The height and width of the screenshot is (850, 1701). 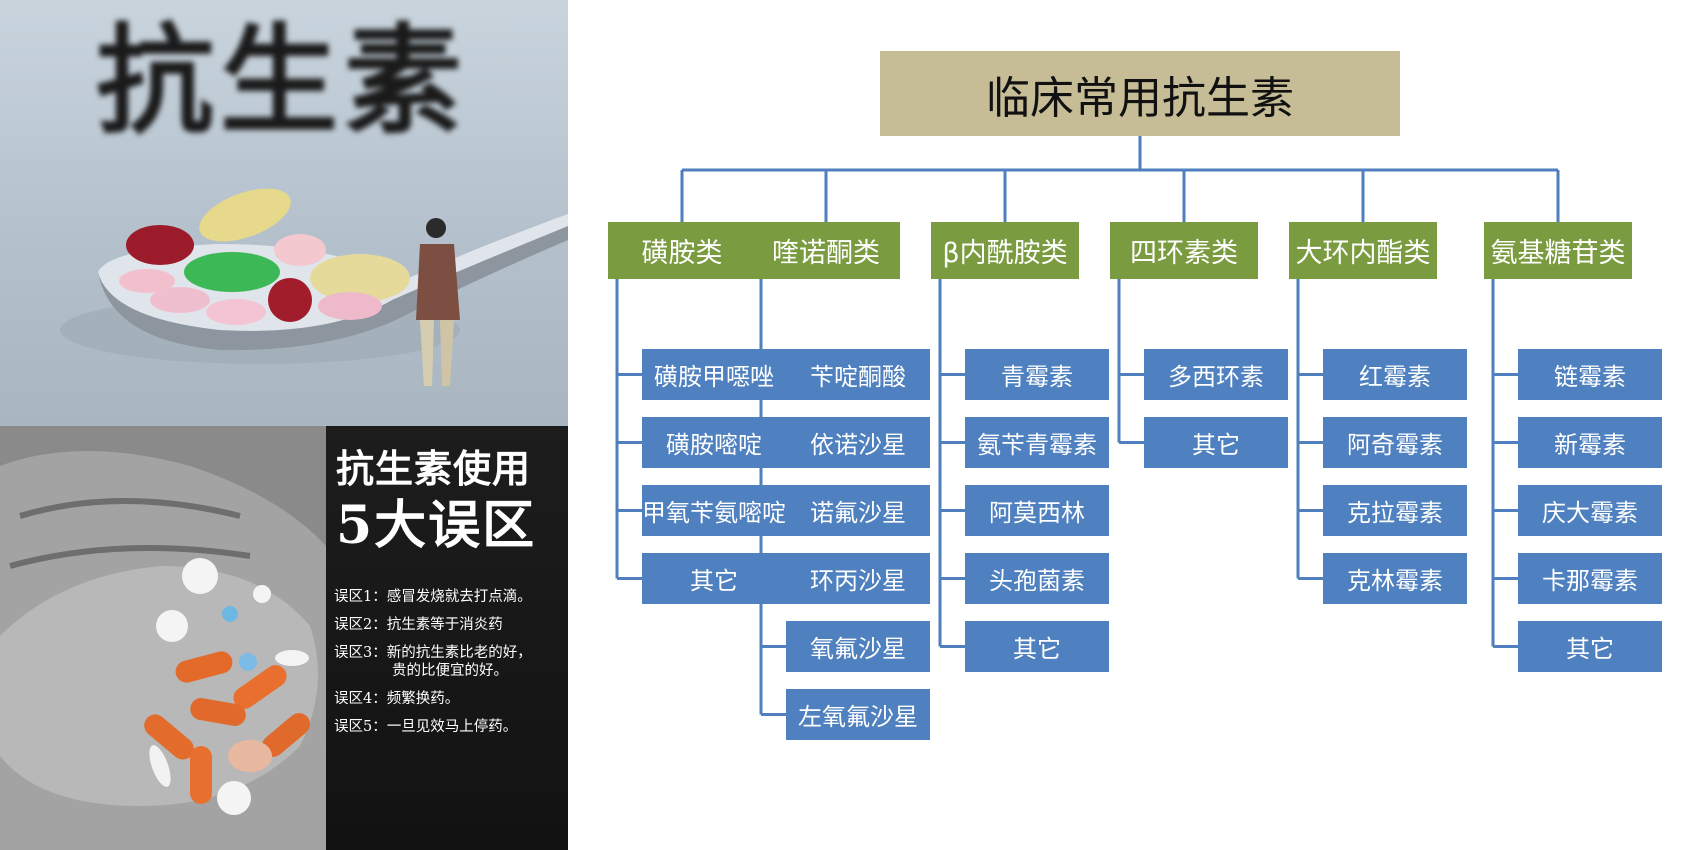 I want to click on myth-2: 误区2：抗生素等于消炎药, so click(x=418, y=625).